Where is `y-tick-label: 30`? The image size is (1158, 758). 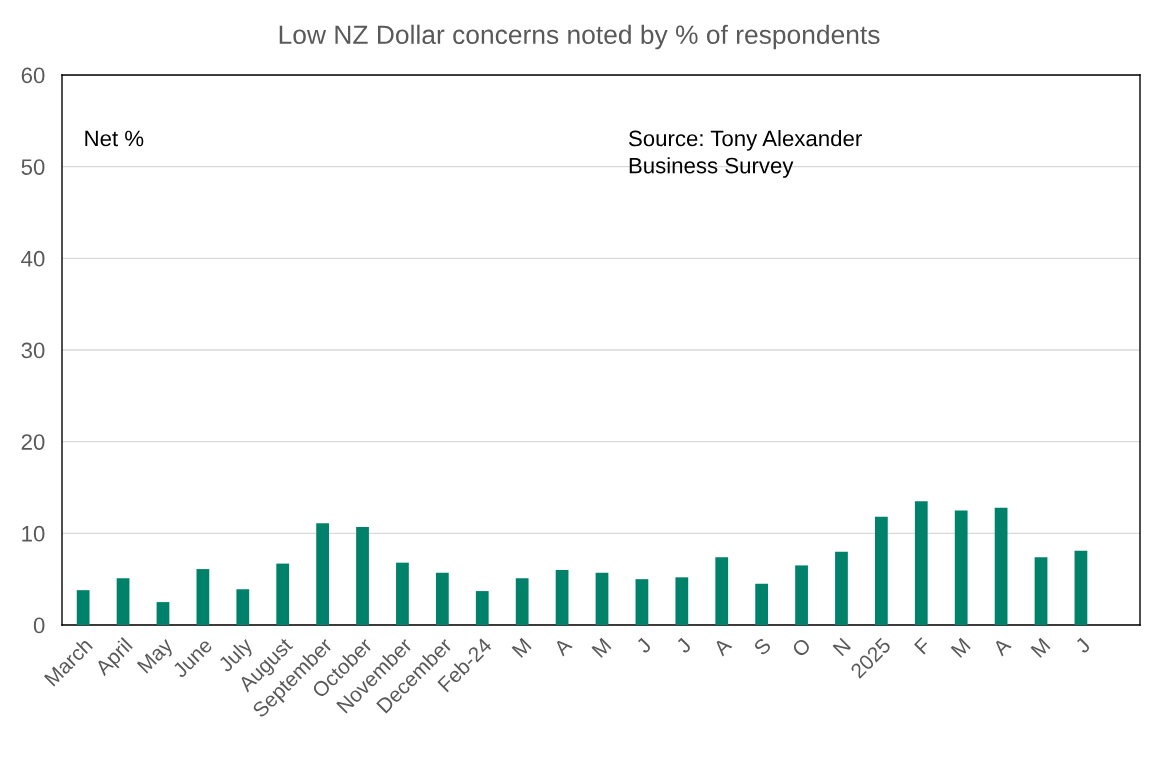
y-tick-label: 30 is located at coordinates (33, 350).